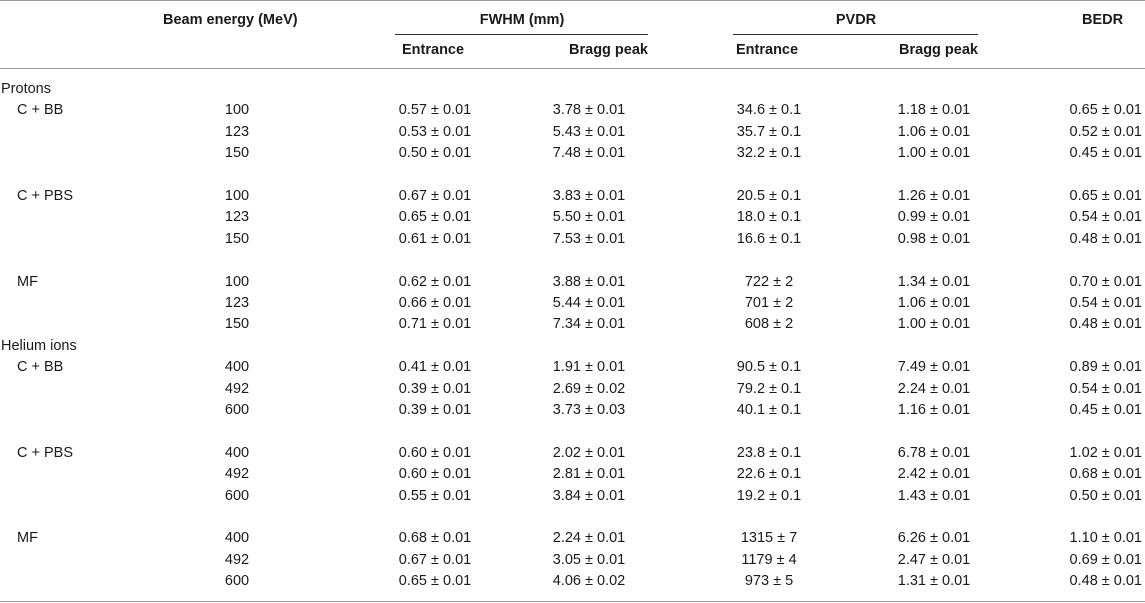 This screenshot has width=1145, height=603. Describe the element at coordinates (769, 238) in the screenshot. I see `cell-pvdr-entrance: 16.6 ± 0.1` at that location.